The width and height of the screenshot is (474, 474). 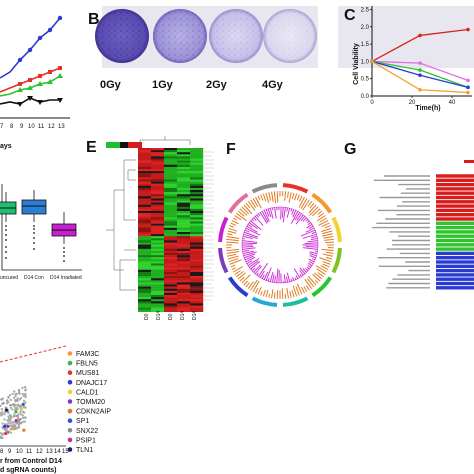 What do you see at coordinates (148, 213) in the screenshot?
I see `heatmap-dendrogram` at bounding box center [148, 213].